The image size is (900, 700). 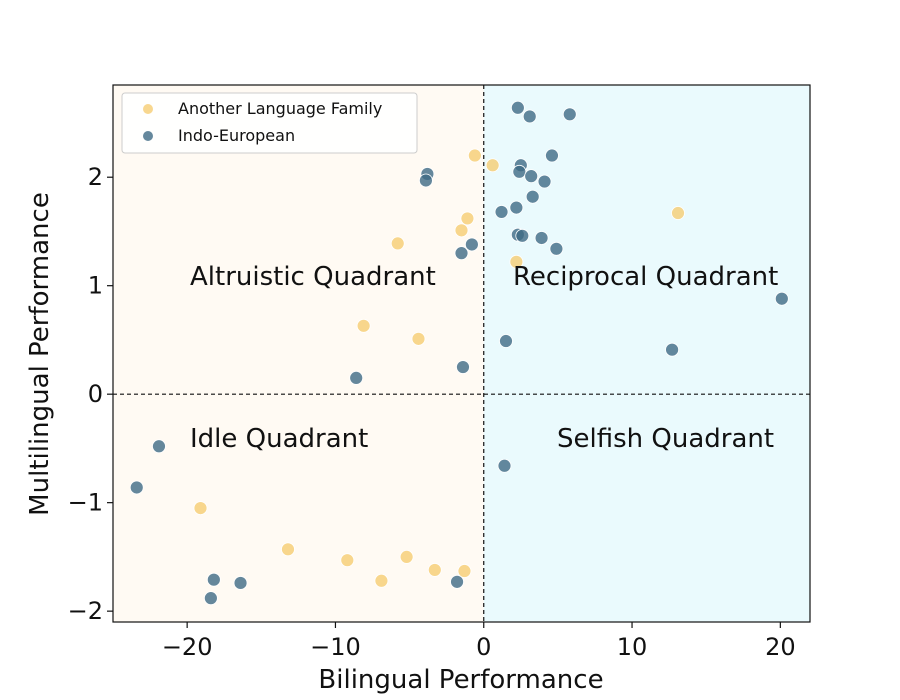 I want to click on y-tick-label: −2, so click(x=85, y=611).